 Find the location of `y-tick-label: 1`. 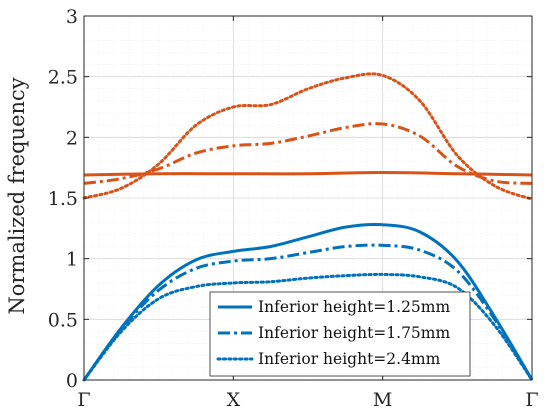

y-tick-label: 1 is located at coordinates (72, 260).